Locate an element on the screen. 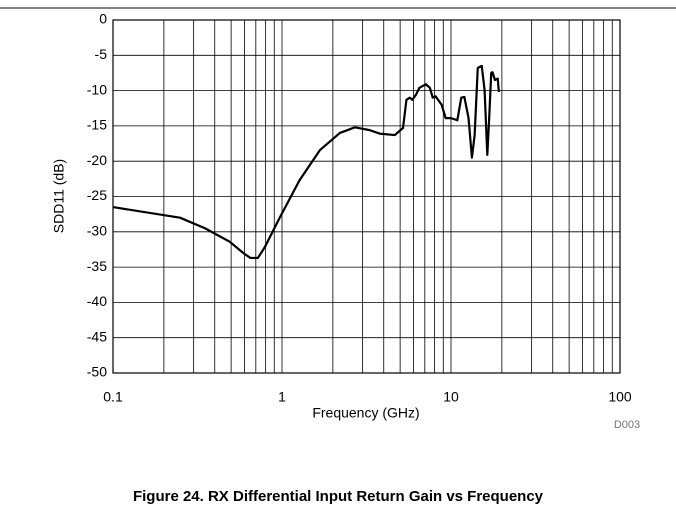 This screenshot has height=512, width=676. y-tick-label: -25 is located at coordinates (97, 195).